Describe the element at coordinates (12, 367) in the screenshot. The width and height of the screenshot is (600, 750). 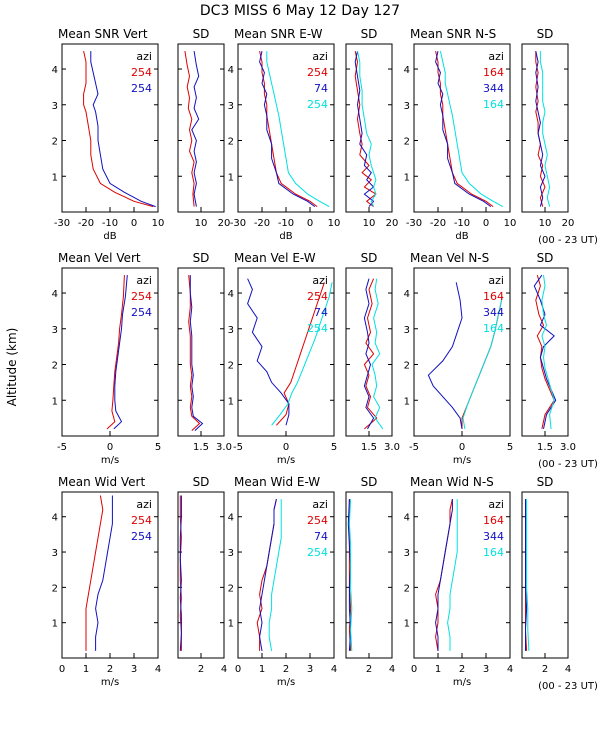
I see `y-axis-label: Altitude (km)` at that location.